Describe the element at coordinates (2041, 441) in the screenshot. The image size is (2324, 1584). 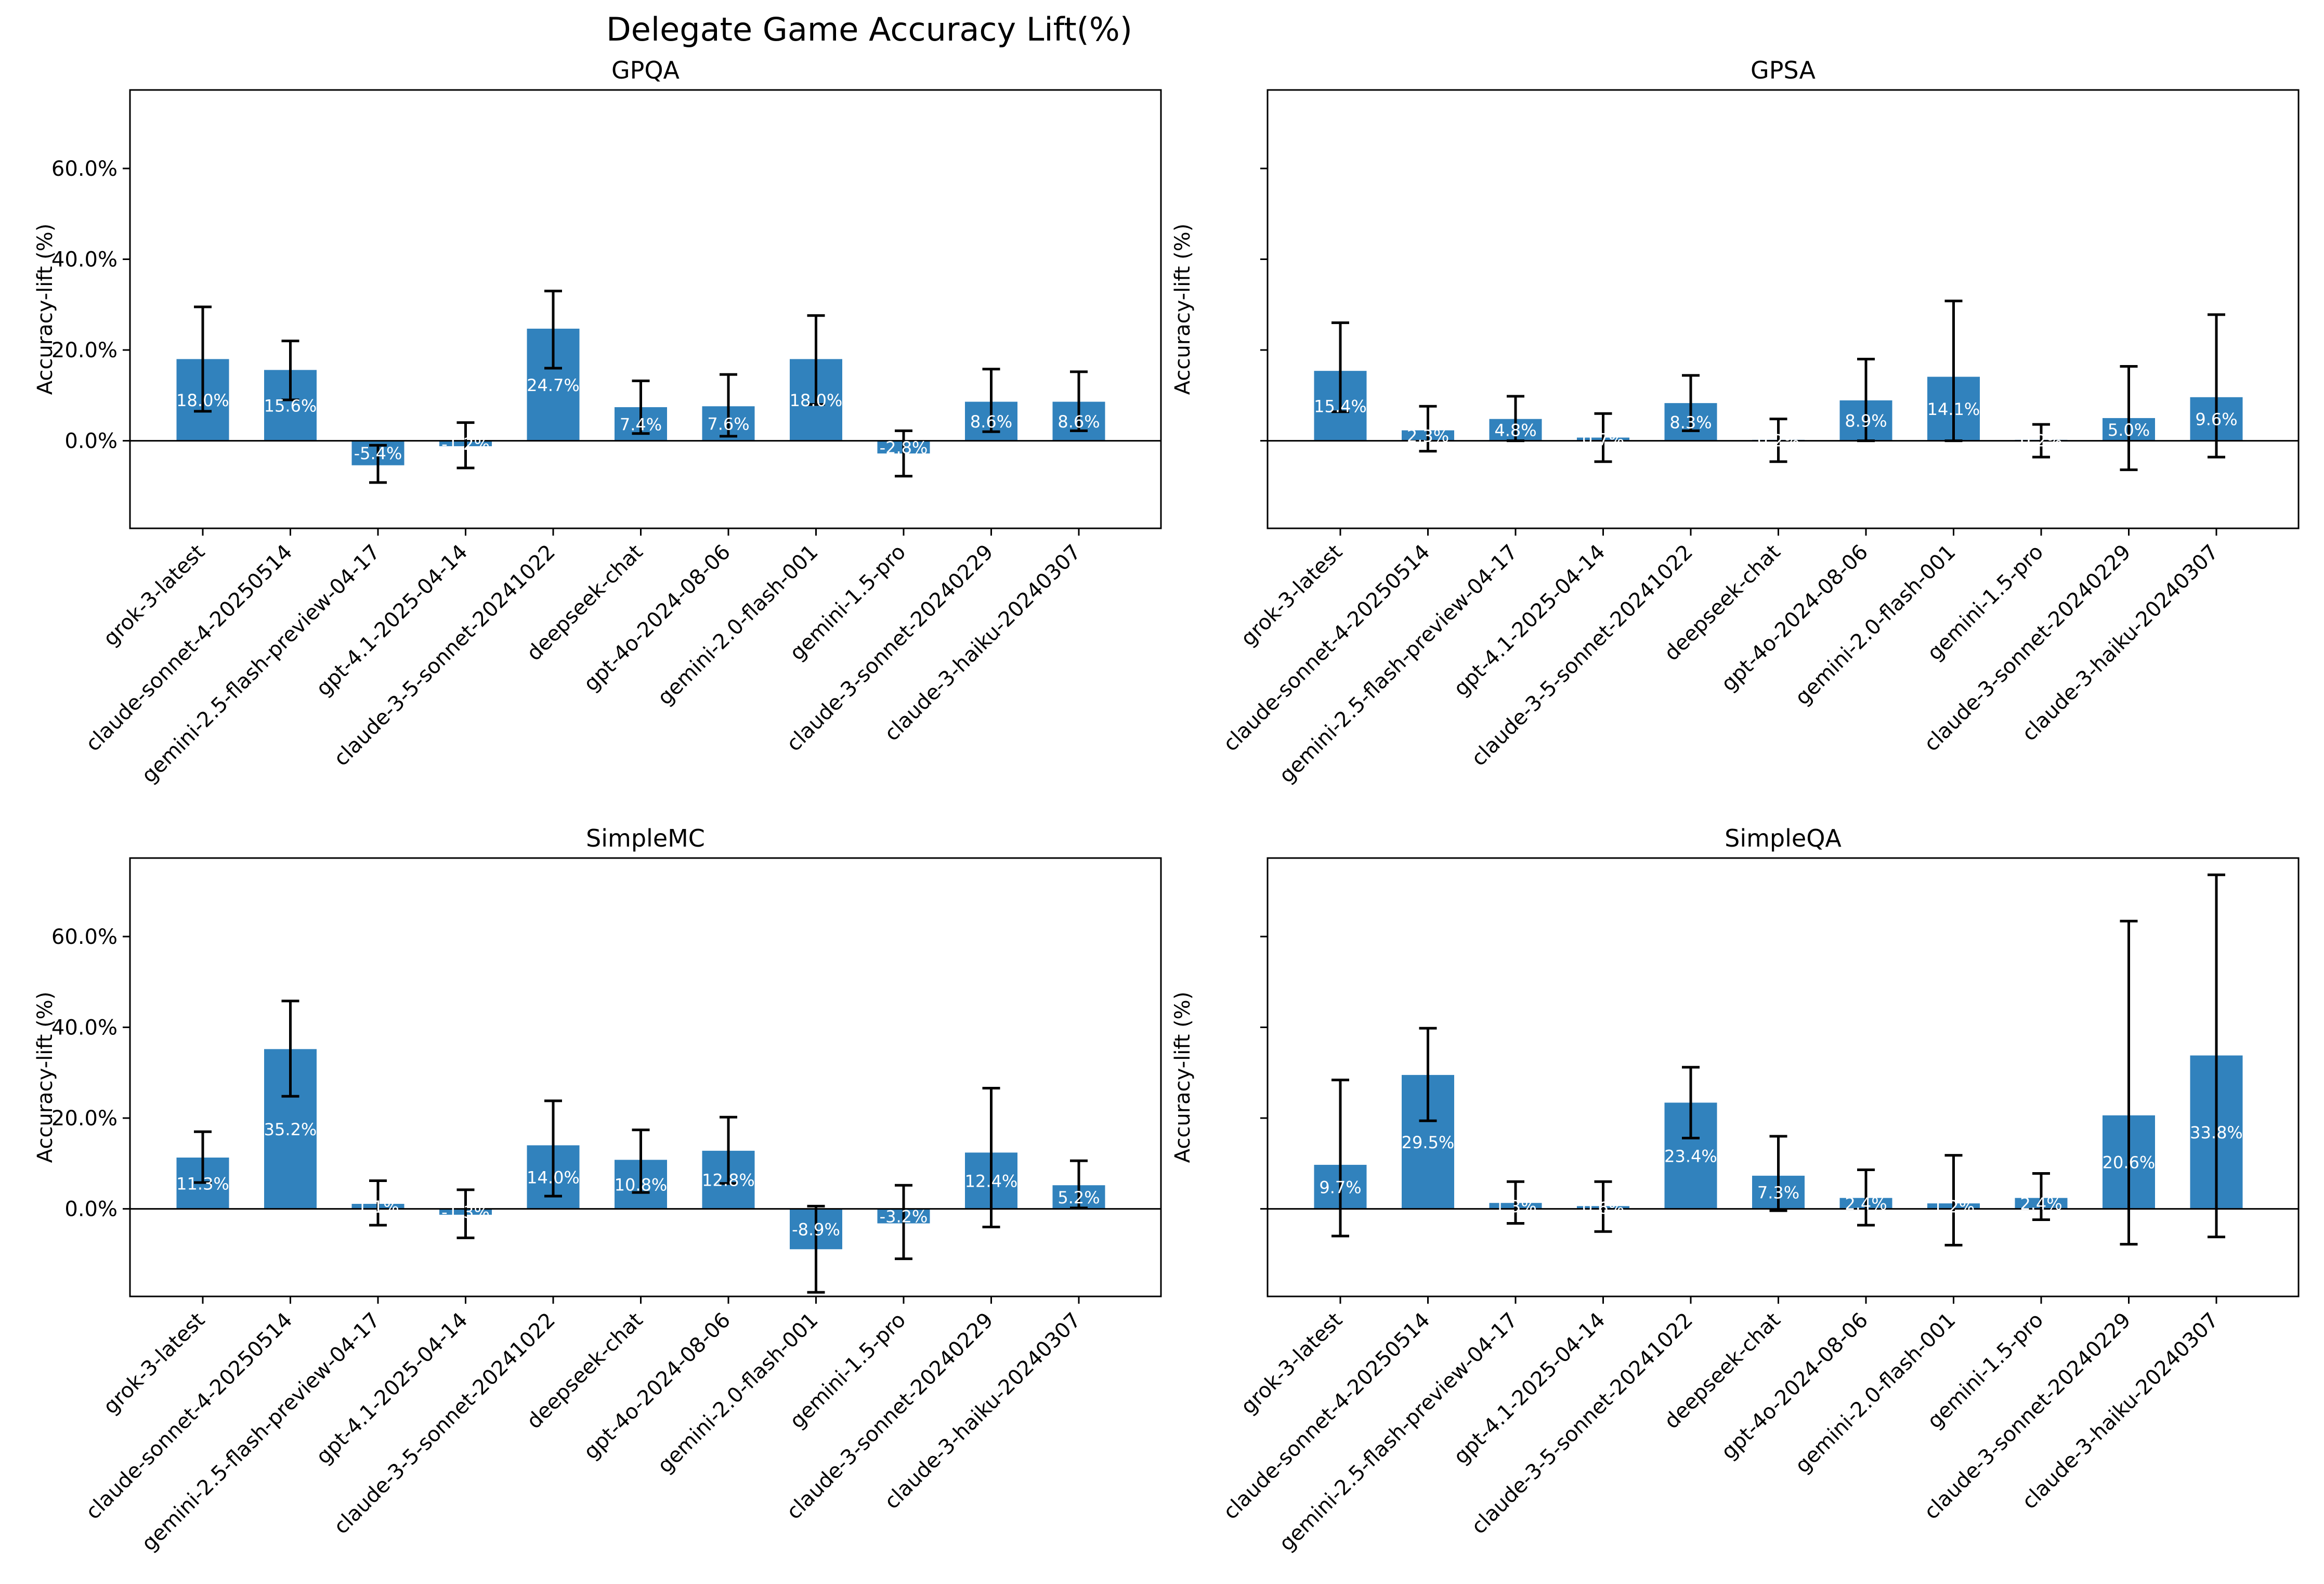
I see `data-label: 0.2%` at that location.